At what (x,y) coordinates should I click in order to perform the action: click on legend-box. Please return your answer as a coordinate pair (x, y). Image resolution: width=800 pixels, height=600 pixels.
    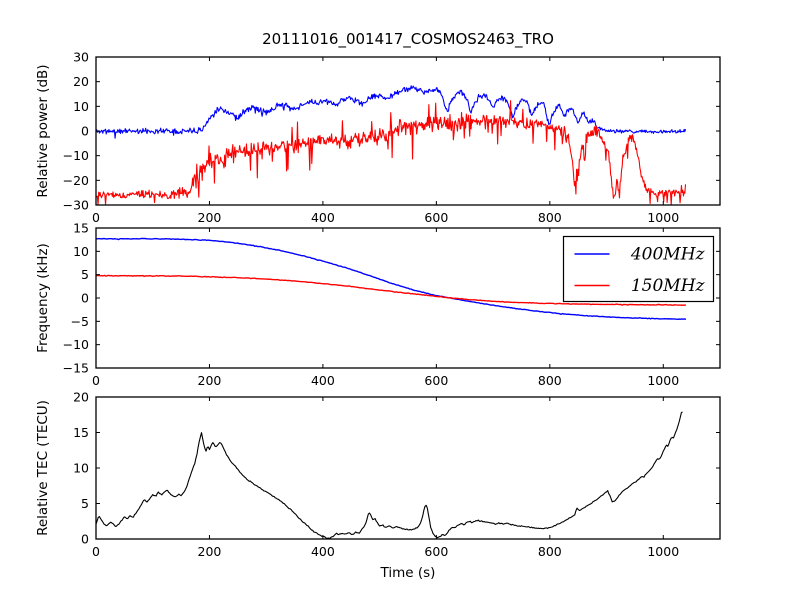
    Looking at the image, I should click on (638, 269).